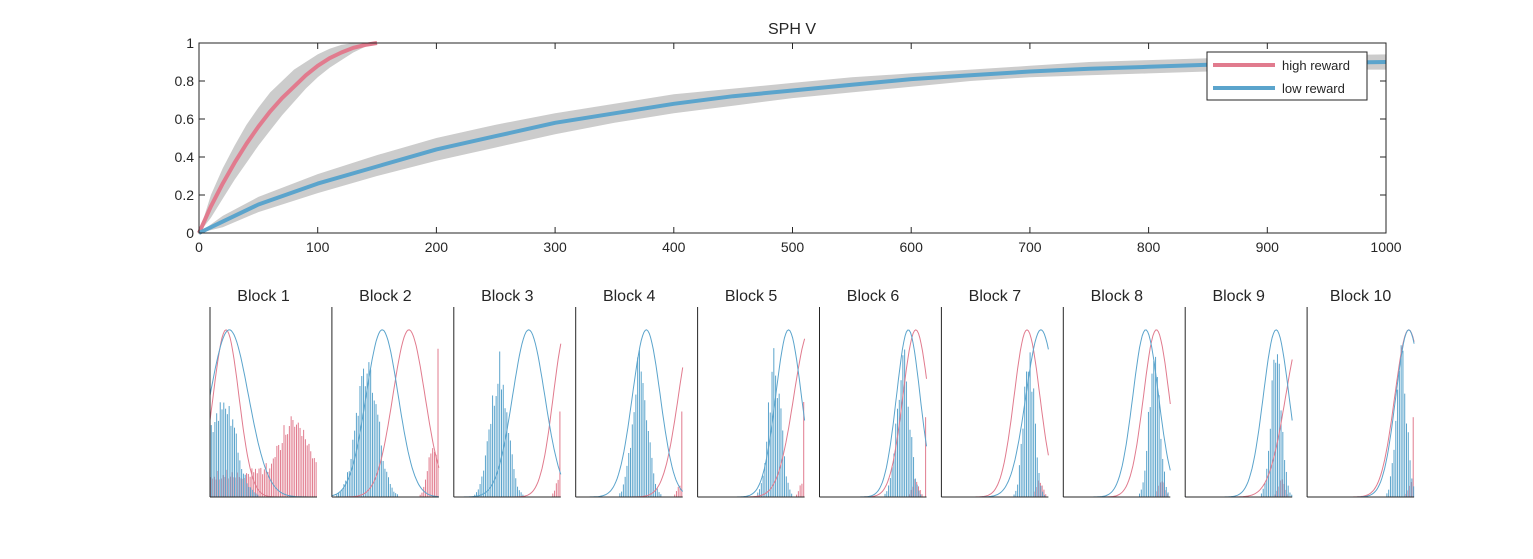 Image resolution: width=1533 pixels, height=559 pixels. I want to click on y-tick-label: 0.4, so click(185, 157).